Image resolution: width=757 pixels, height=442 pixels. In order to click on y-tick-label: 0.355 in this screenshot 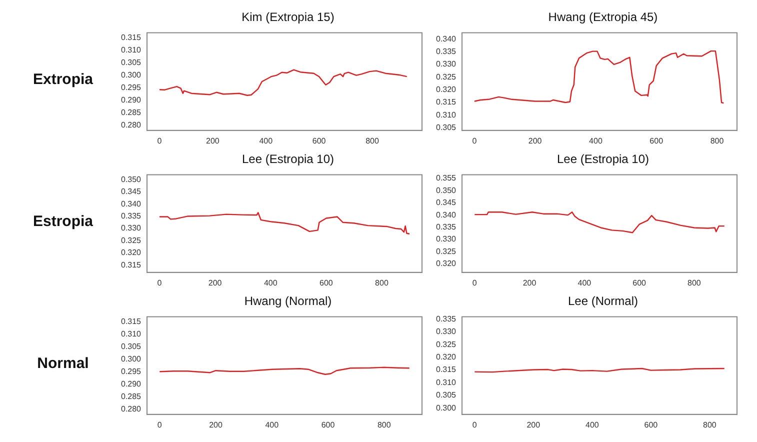, I will do `click(446, 177)`.